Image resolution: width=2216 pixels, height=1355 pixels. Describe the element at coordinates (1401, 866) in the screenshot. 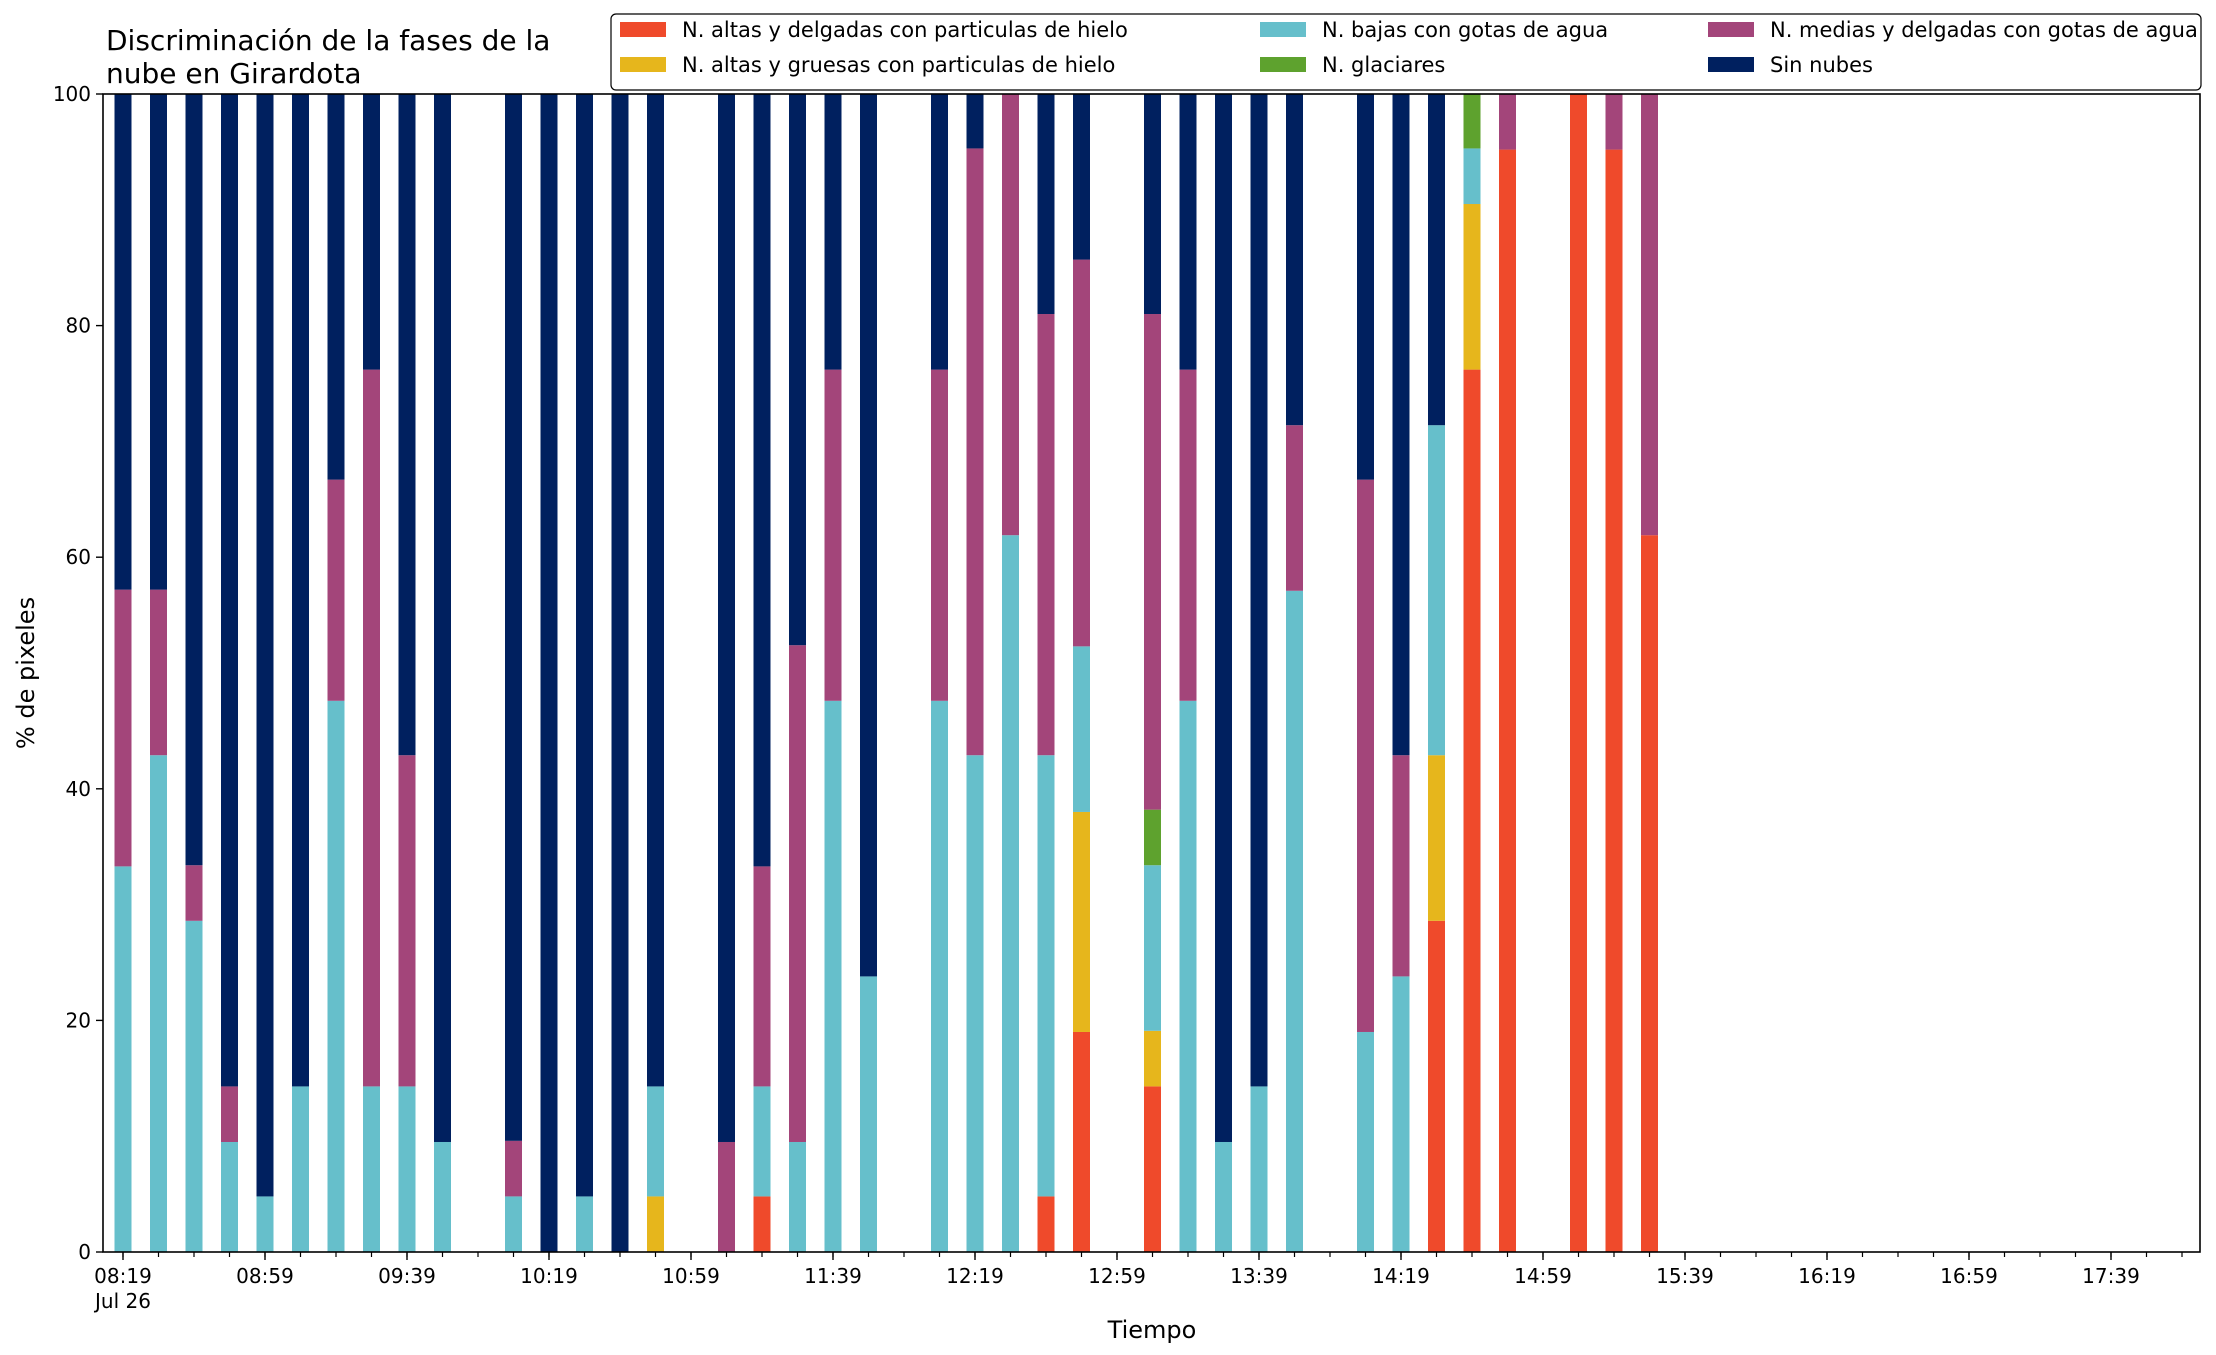

I see `bar-1419-medias` at that location.